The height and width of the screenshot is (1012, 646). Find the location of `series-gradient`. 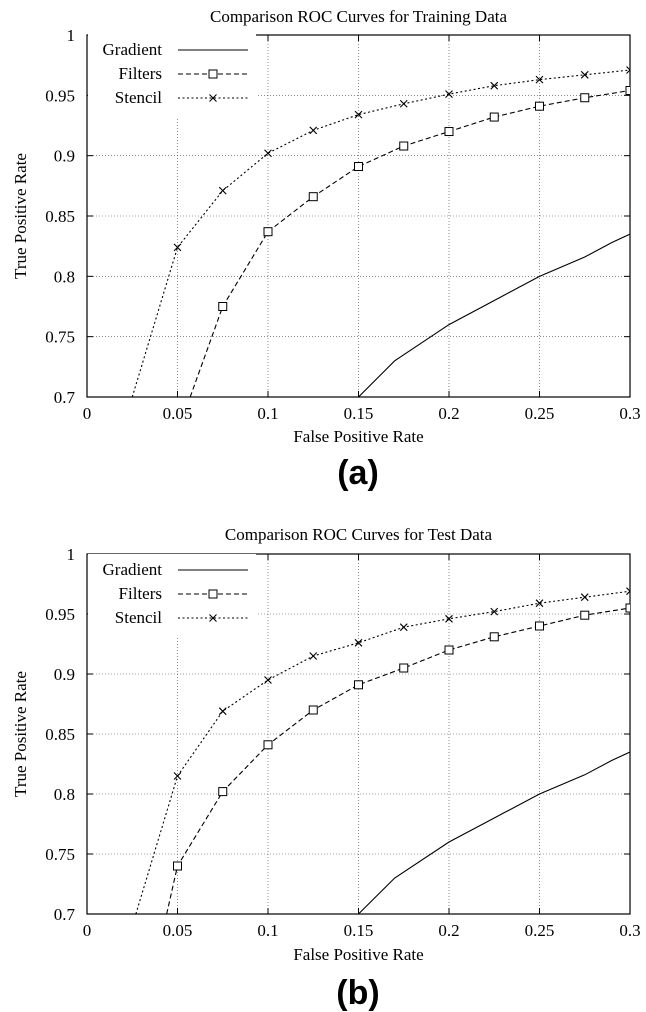

series-gradient is located at coordinates (494, 315).